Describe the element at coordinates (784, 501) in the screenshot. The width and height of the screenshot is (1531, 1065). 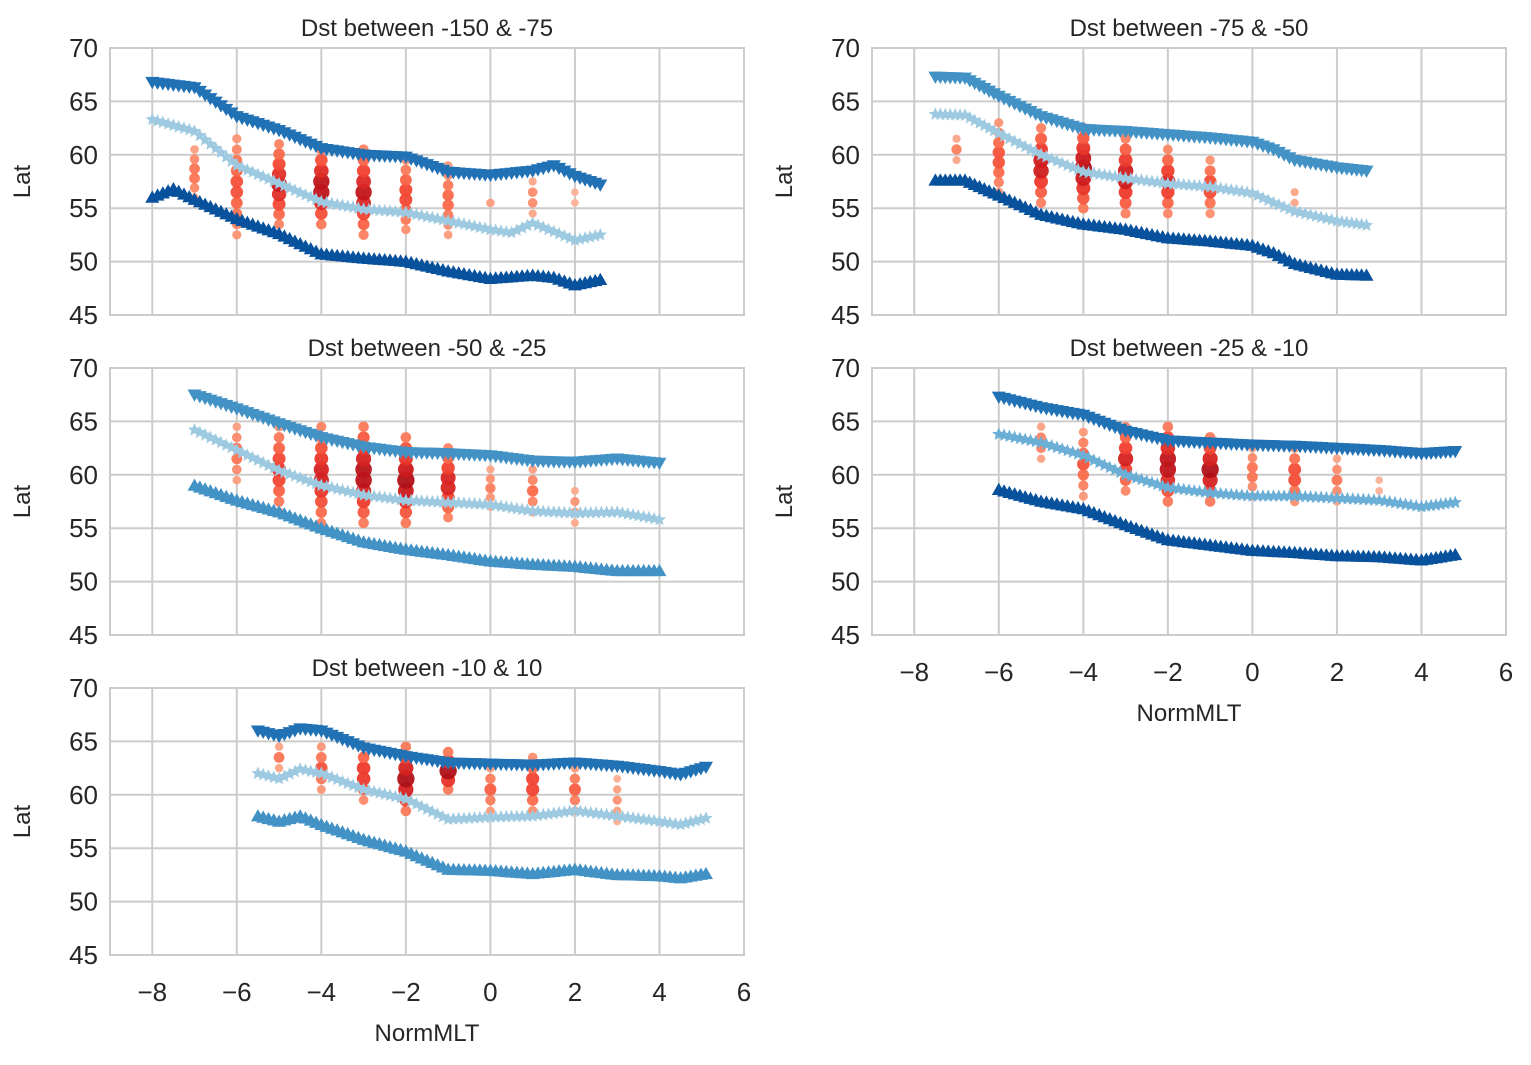
I see `y-axis-label: Lat` at that location.